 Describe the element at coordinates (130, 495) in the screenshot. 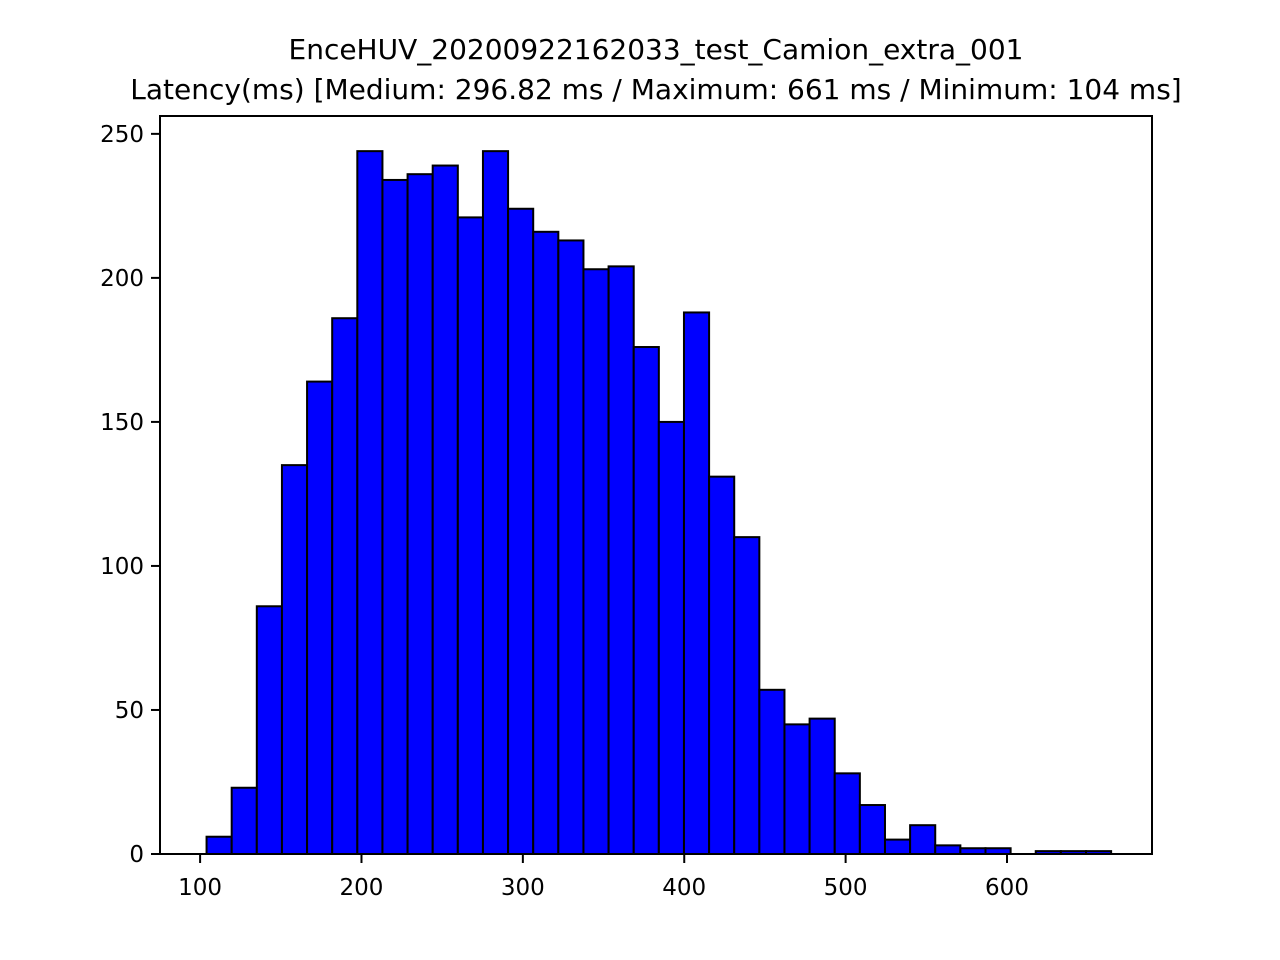

I see `y-axis-ticks: 0 50 100 150 200 250` at that location.